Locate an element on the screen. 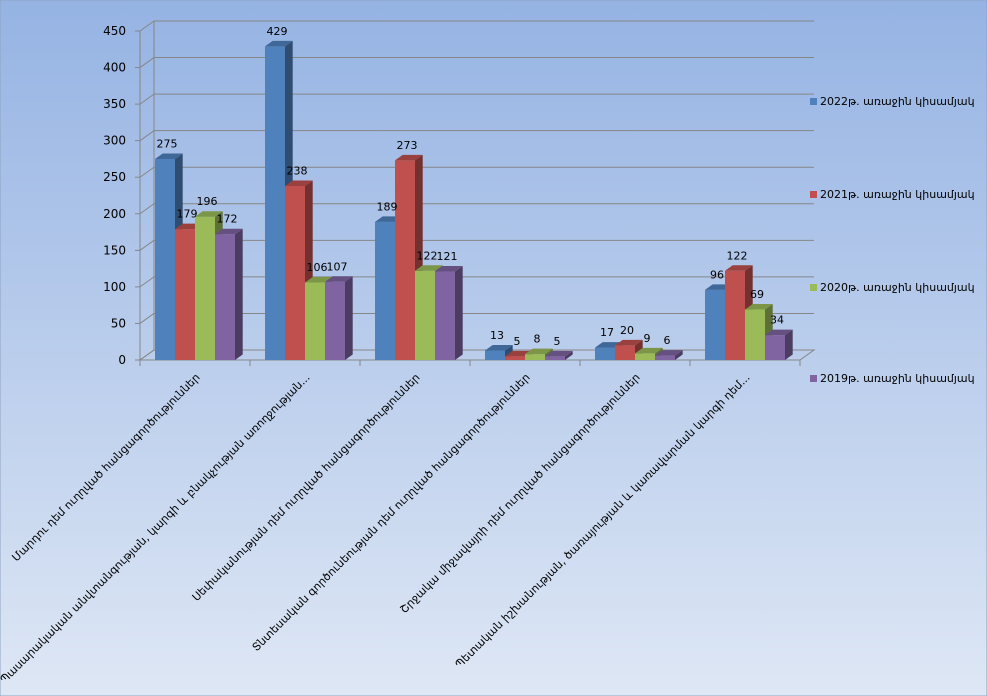 Image resolution: width=987 pixels, height=696 pixels. data-label: 429 is located at coordinates (277, 31).